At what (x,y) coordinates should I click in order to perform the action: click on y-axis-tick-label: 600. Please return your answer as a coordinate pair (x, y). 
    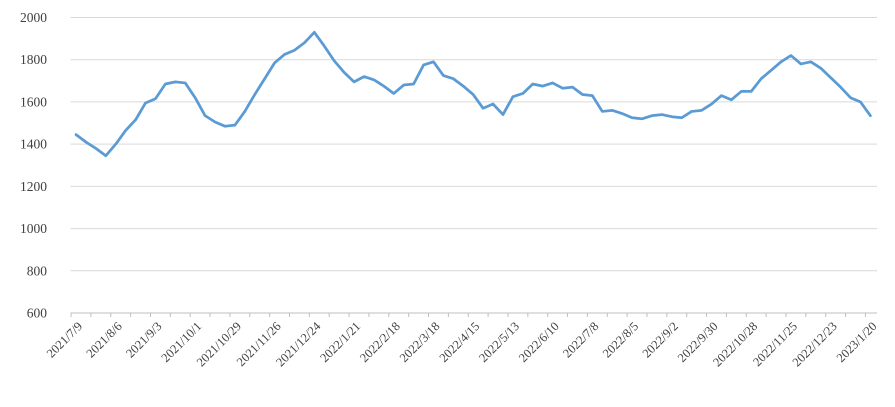
    Looking at the image, I should click on (37, 313).